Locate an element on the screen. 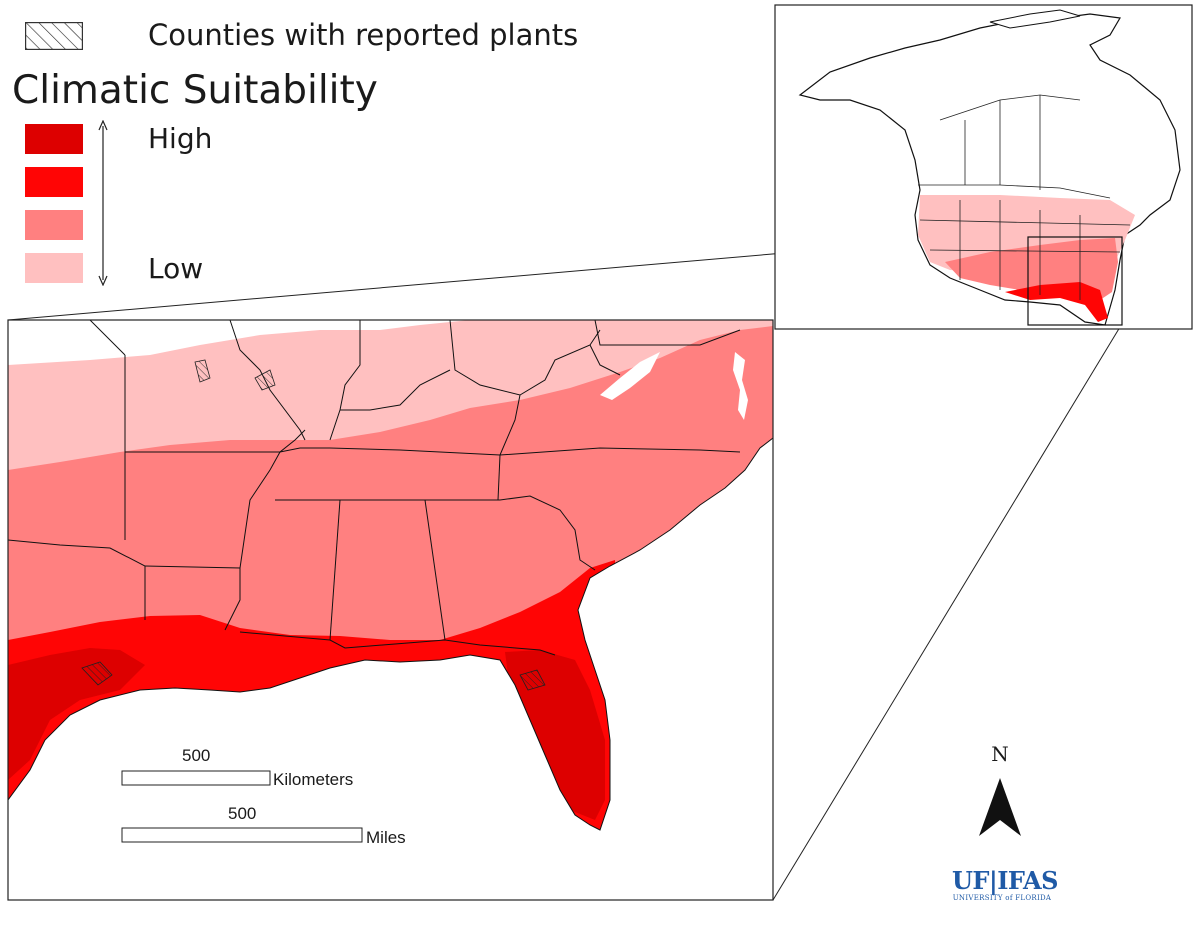  scale-mi-value: 500 is located at coordinates (242, 813).